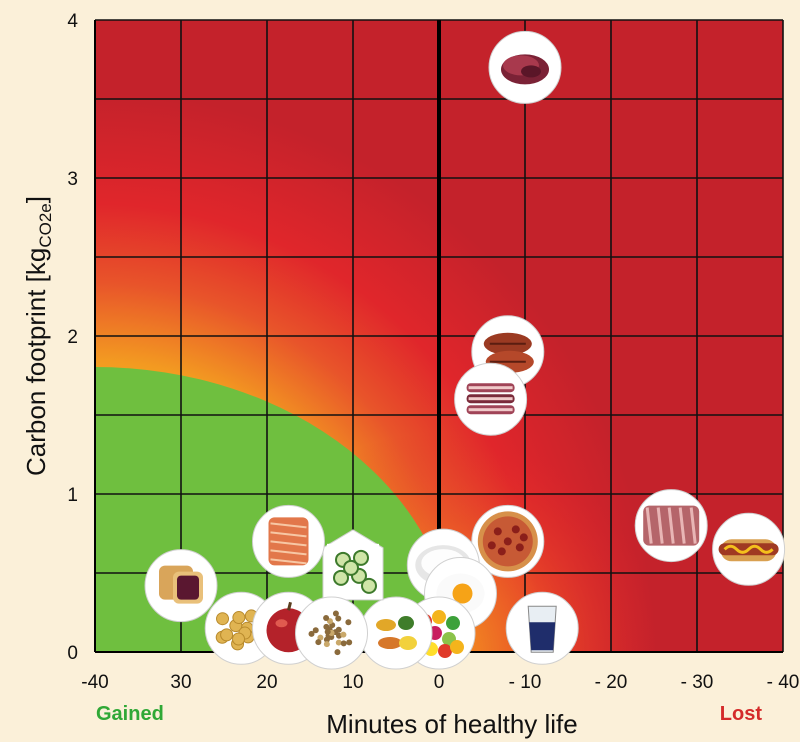 This screenshot has height=742, width=800. Describe the element at coordinates (45, 225) in the screenshot. I see `y-axis-label-subscript: CO2e` at that location.